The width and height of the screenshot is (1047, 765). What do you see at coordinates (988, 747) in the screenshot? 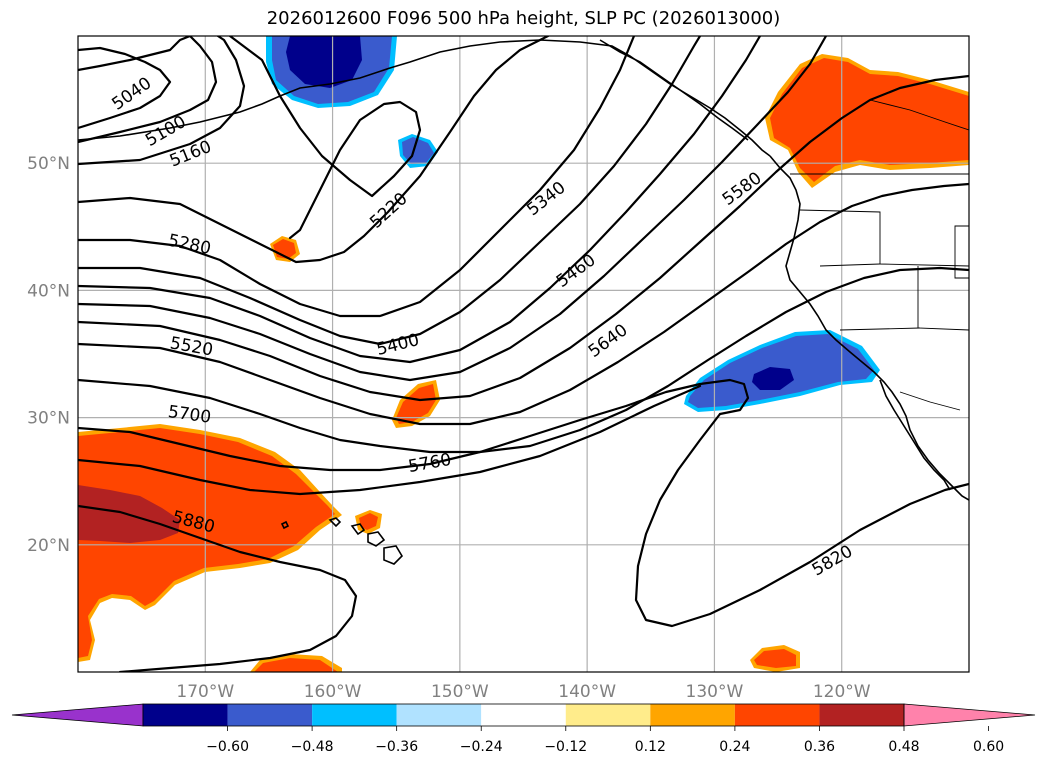
I see `colorbar-tick-label: 0.60` at bounding box center [988, 747].